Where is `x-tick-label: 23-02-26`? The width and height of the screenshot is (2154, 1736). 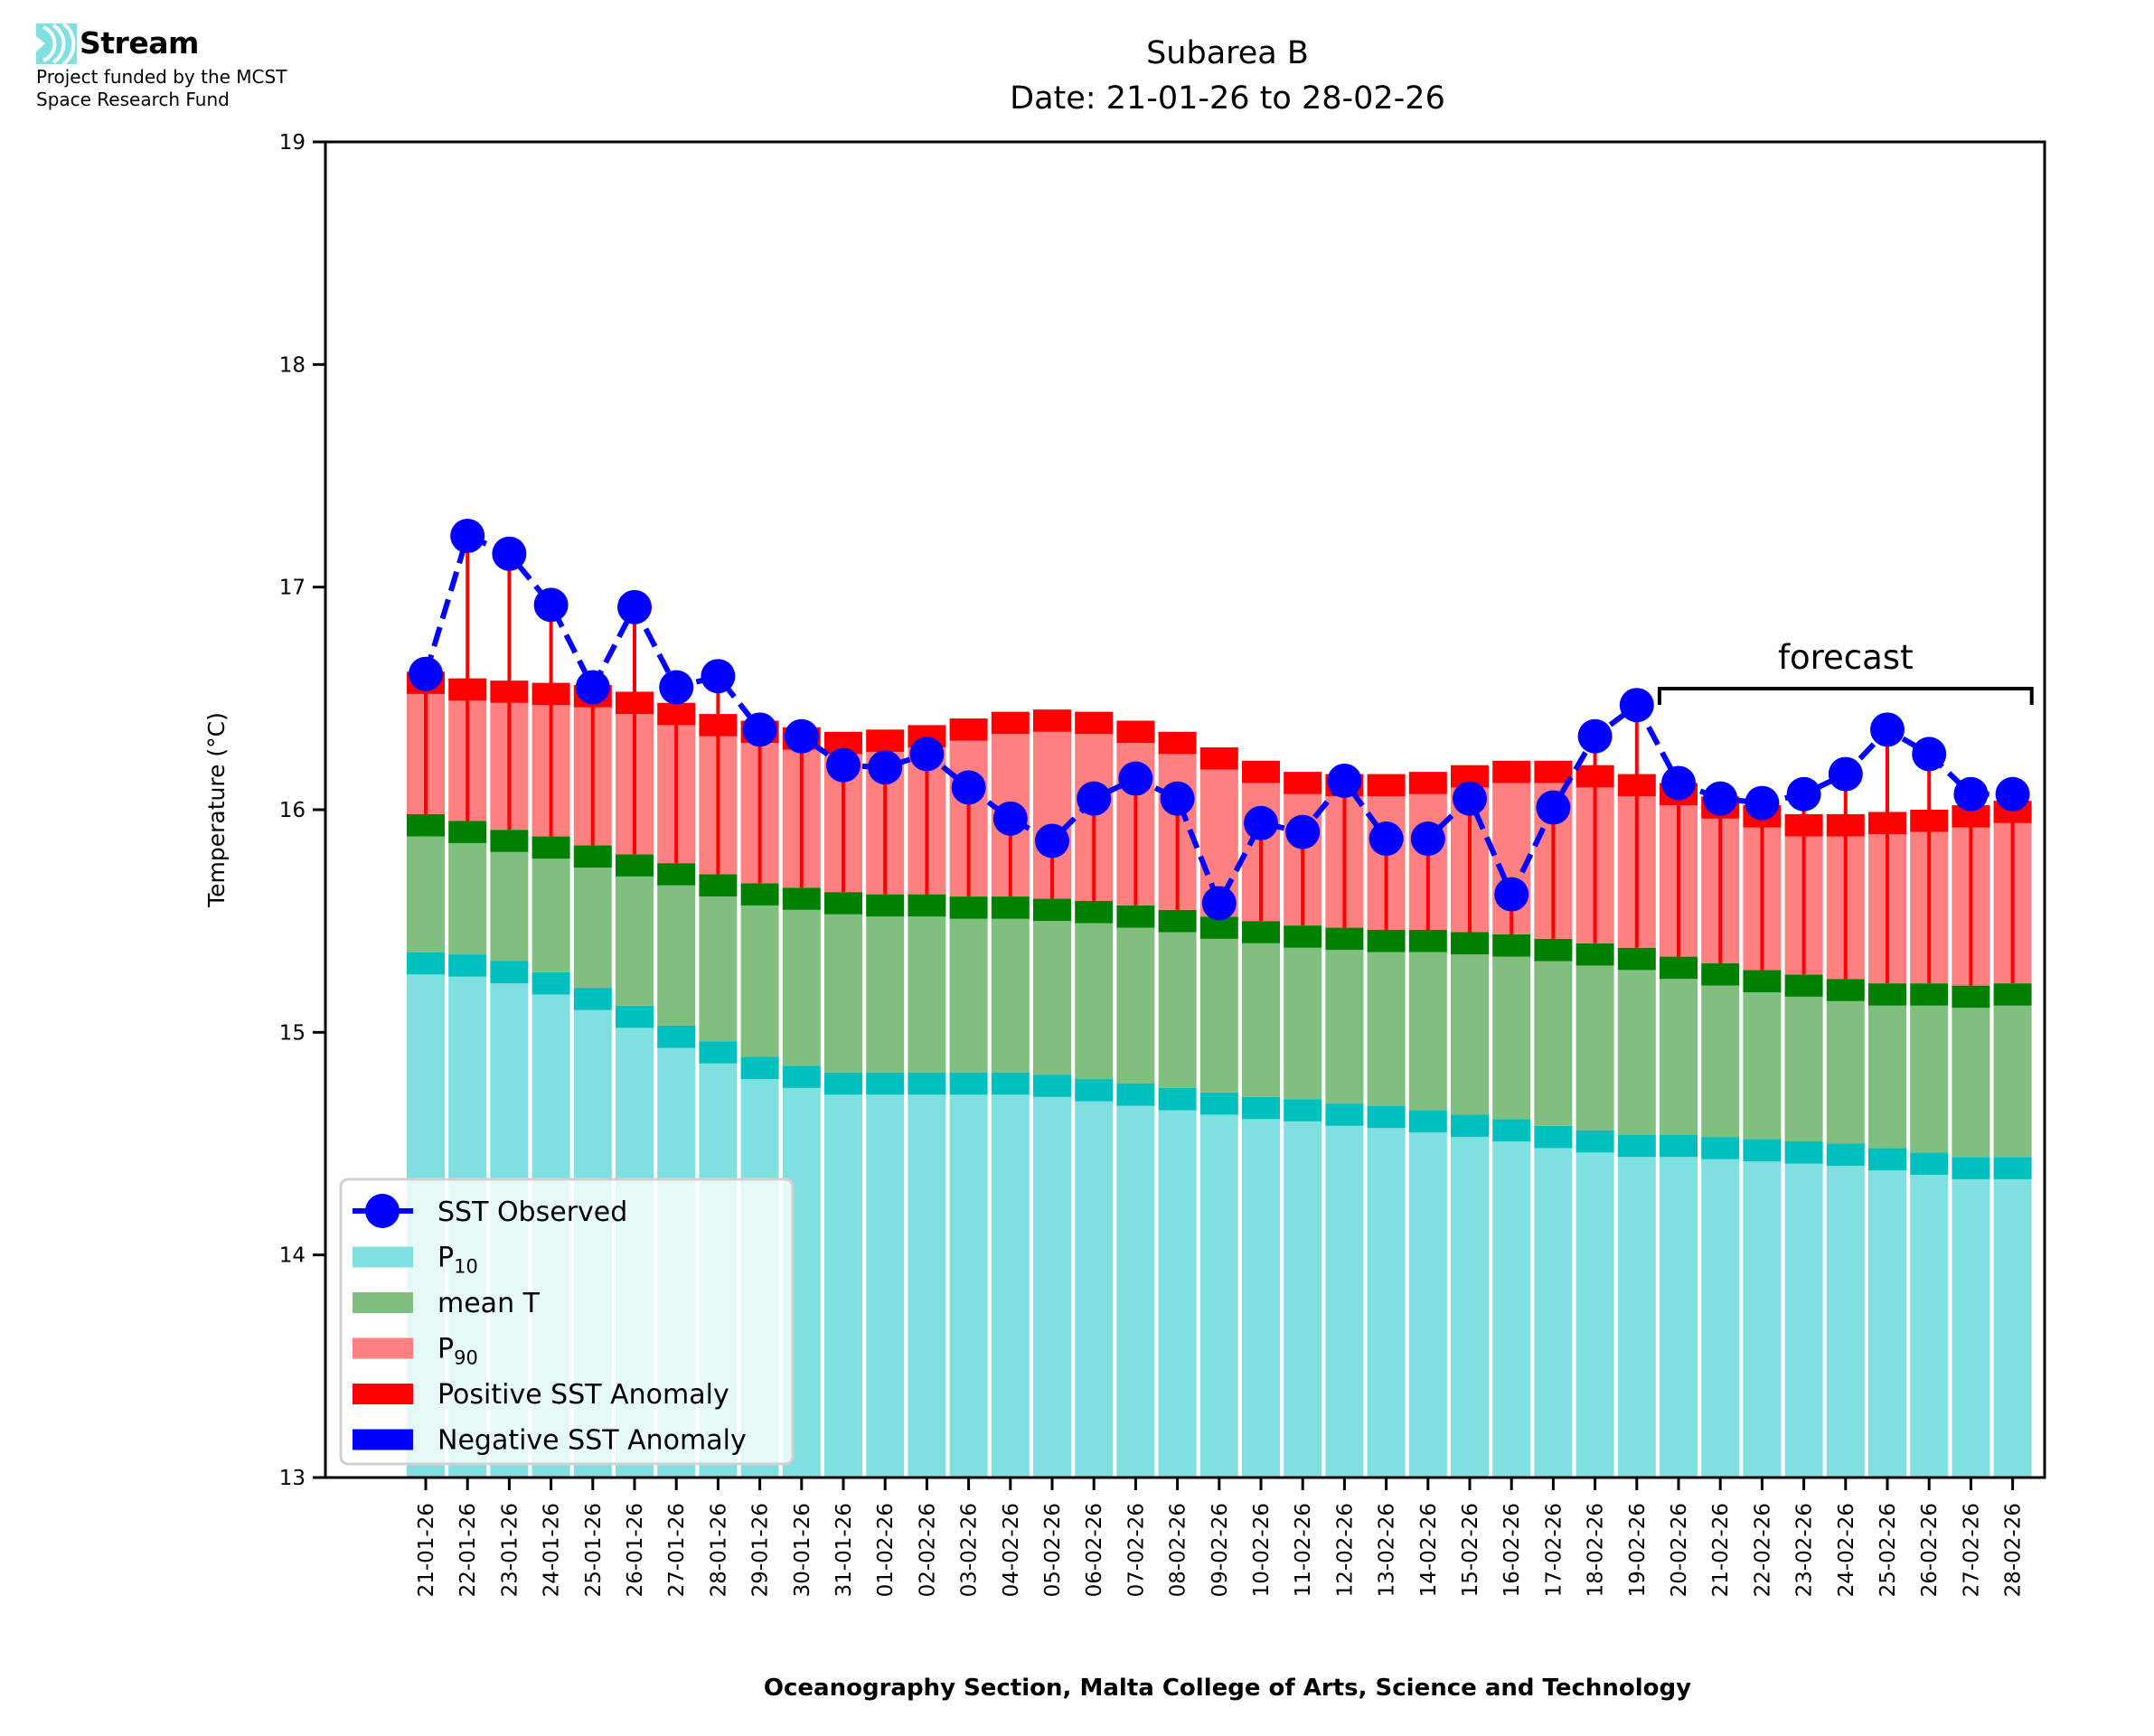 x-tick-label: 23-02-26 is located at coordinates (1805, 1550).